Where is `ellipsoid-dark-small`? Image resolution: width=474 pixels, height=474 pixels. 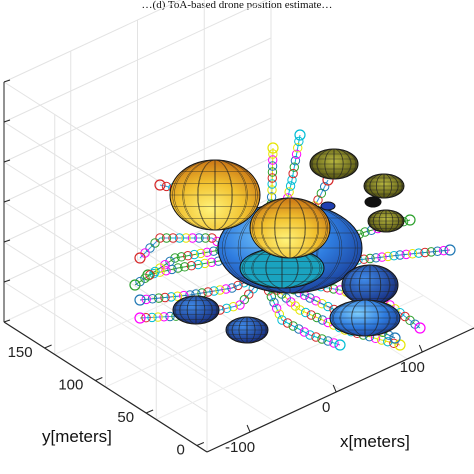 ellipsoid-dark-small is located at coordinates (328, 206).